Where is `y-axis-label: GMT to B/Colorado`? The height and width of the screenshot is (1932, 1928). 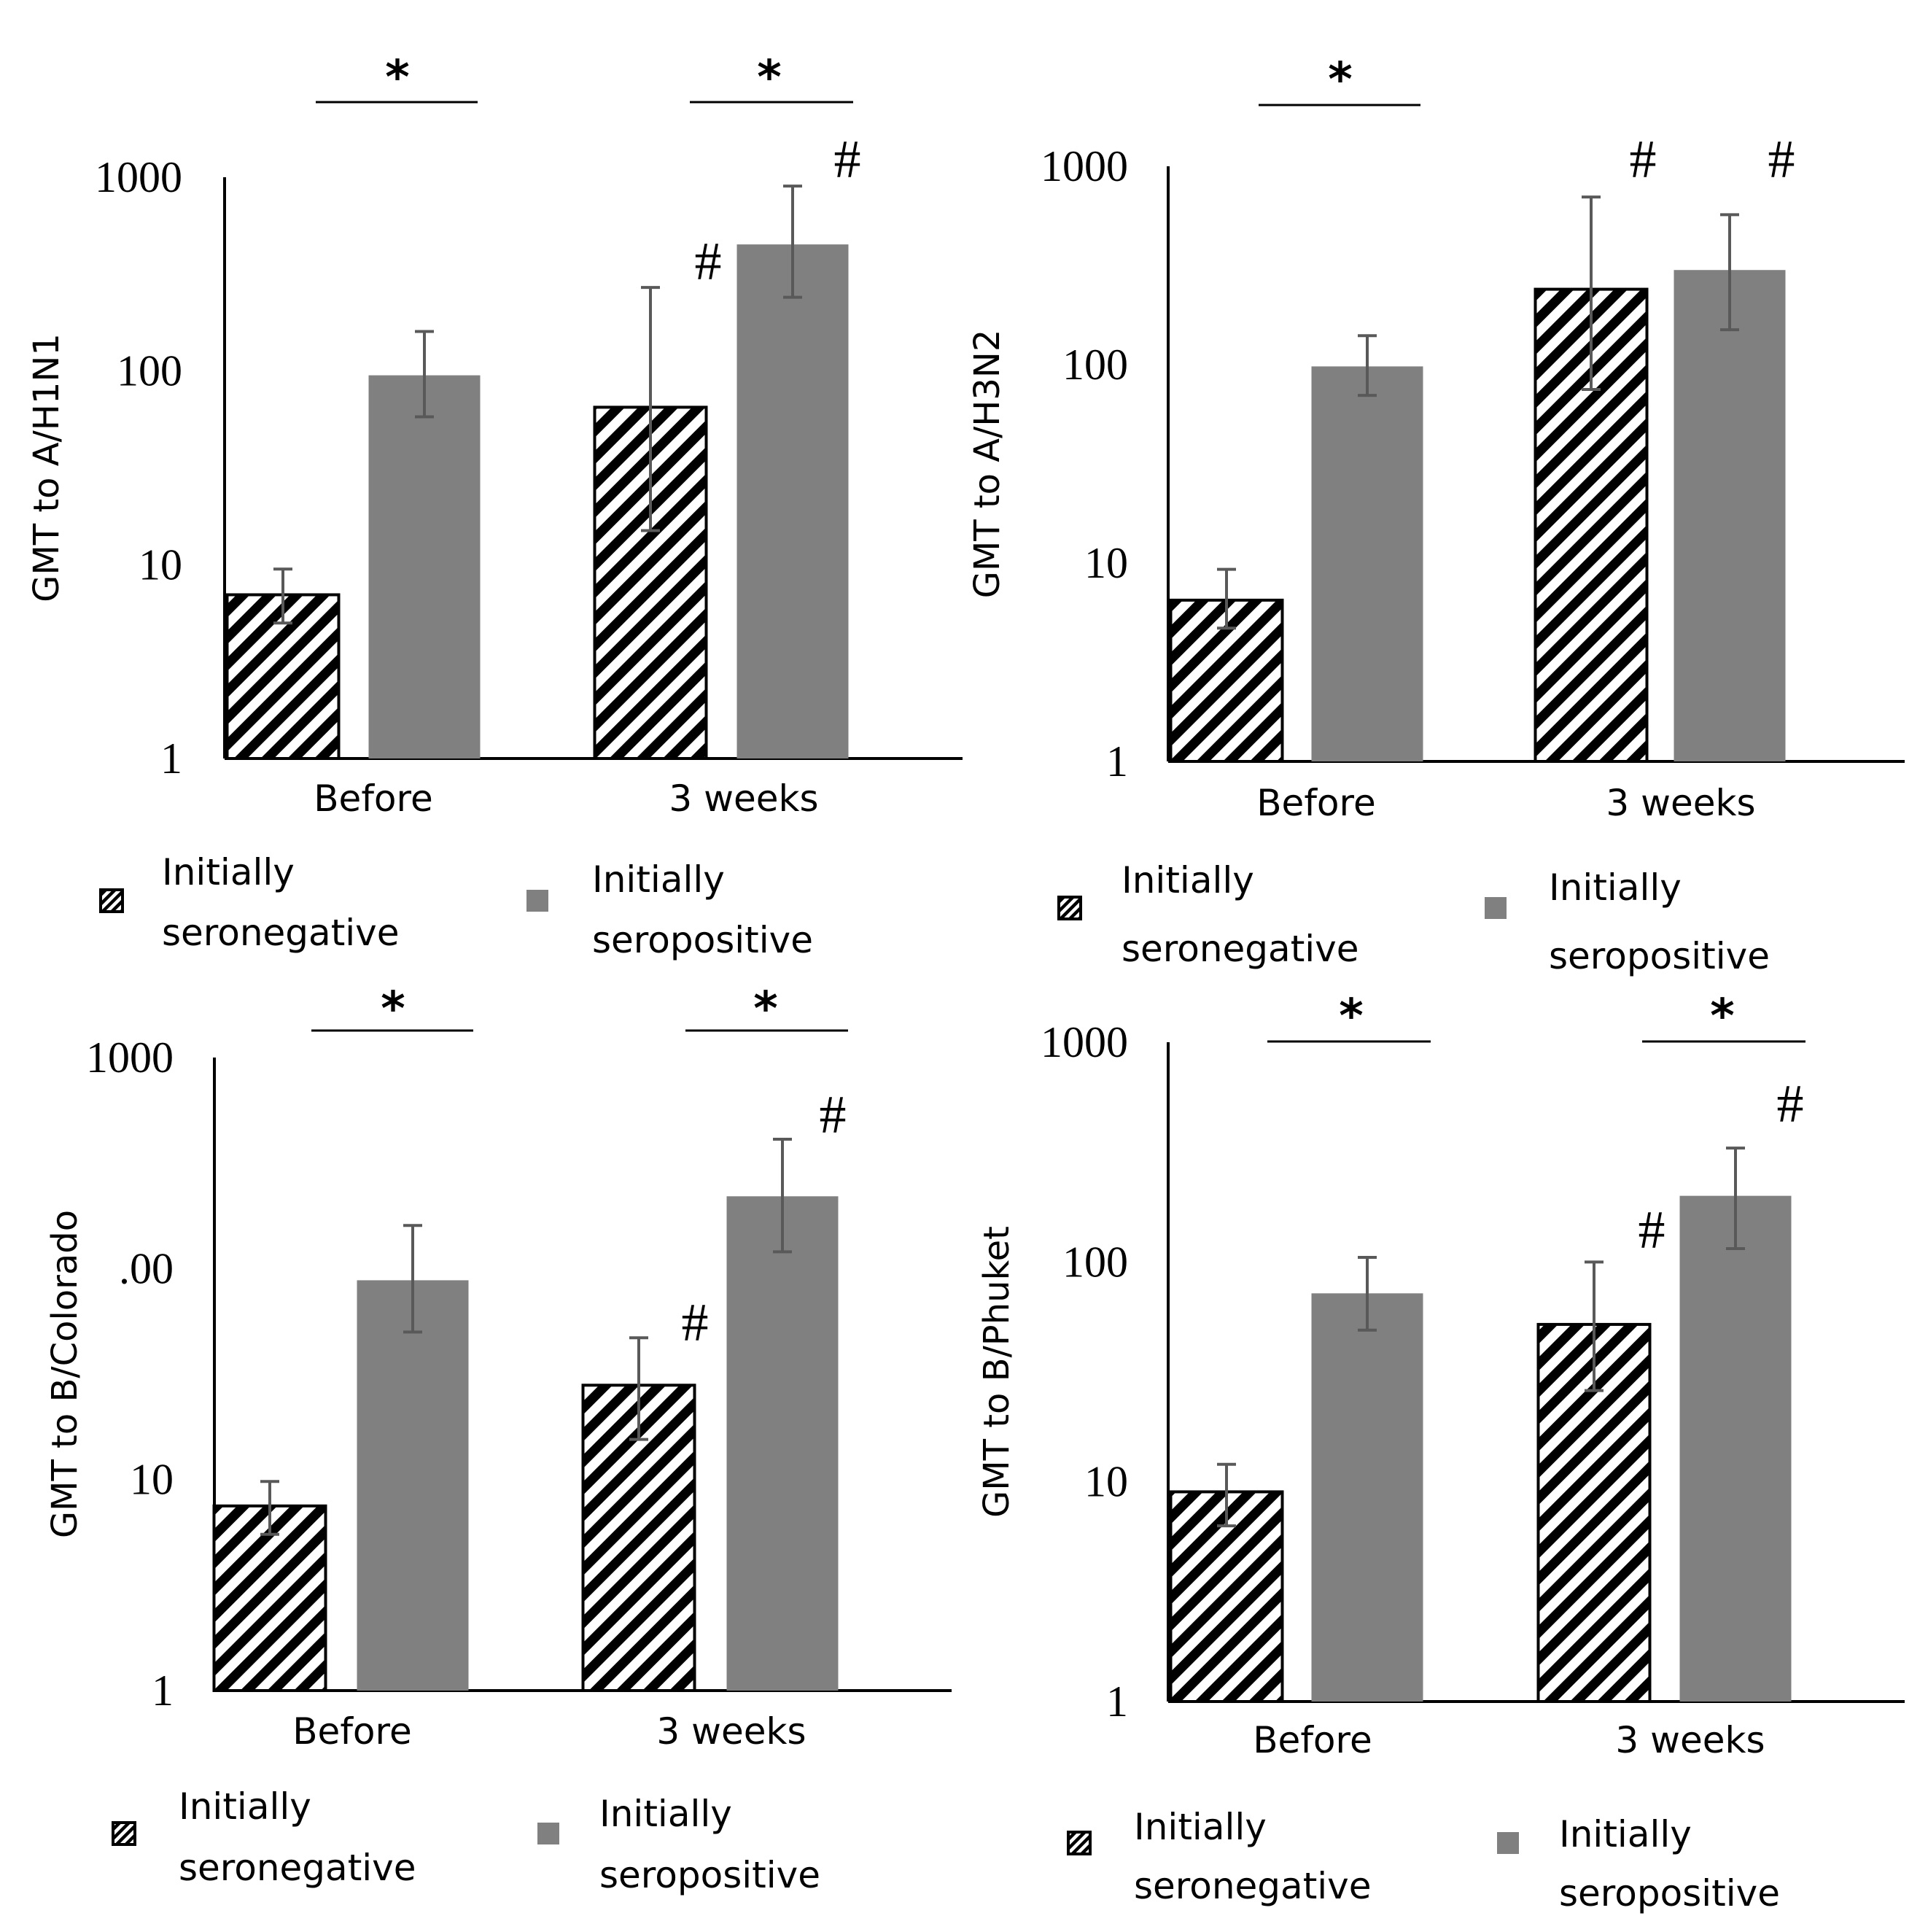
y-axis-label: GMT to B/Colorado is located at coordinates (64, 1374).